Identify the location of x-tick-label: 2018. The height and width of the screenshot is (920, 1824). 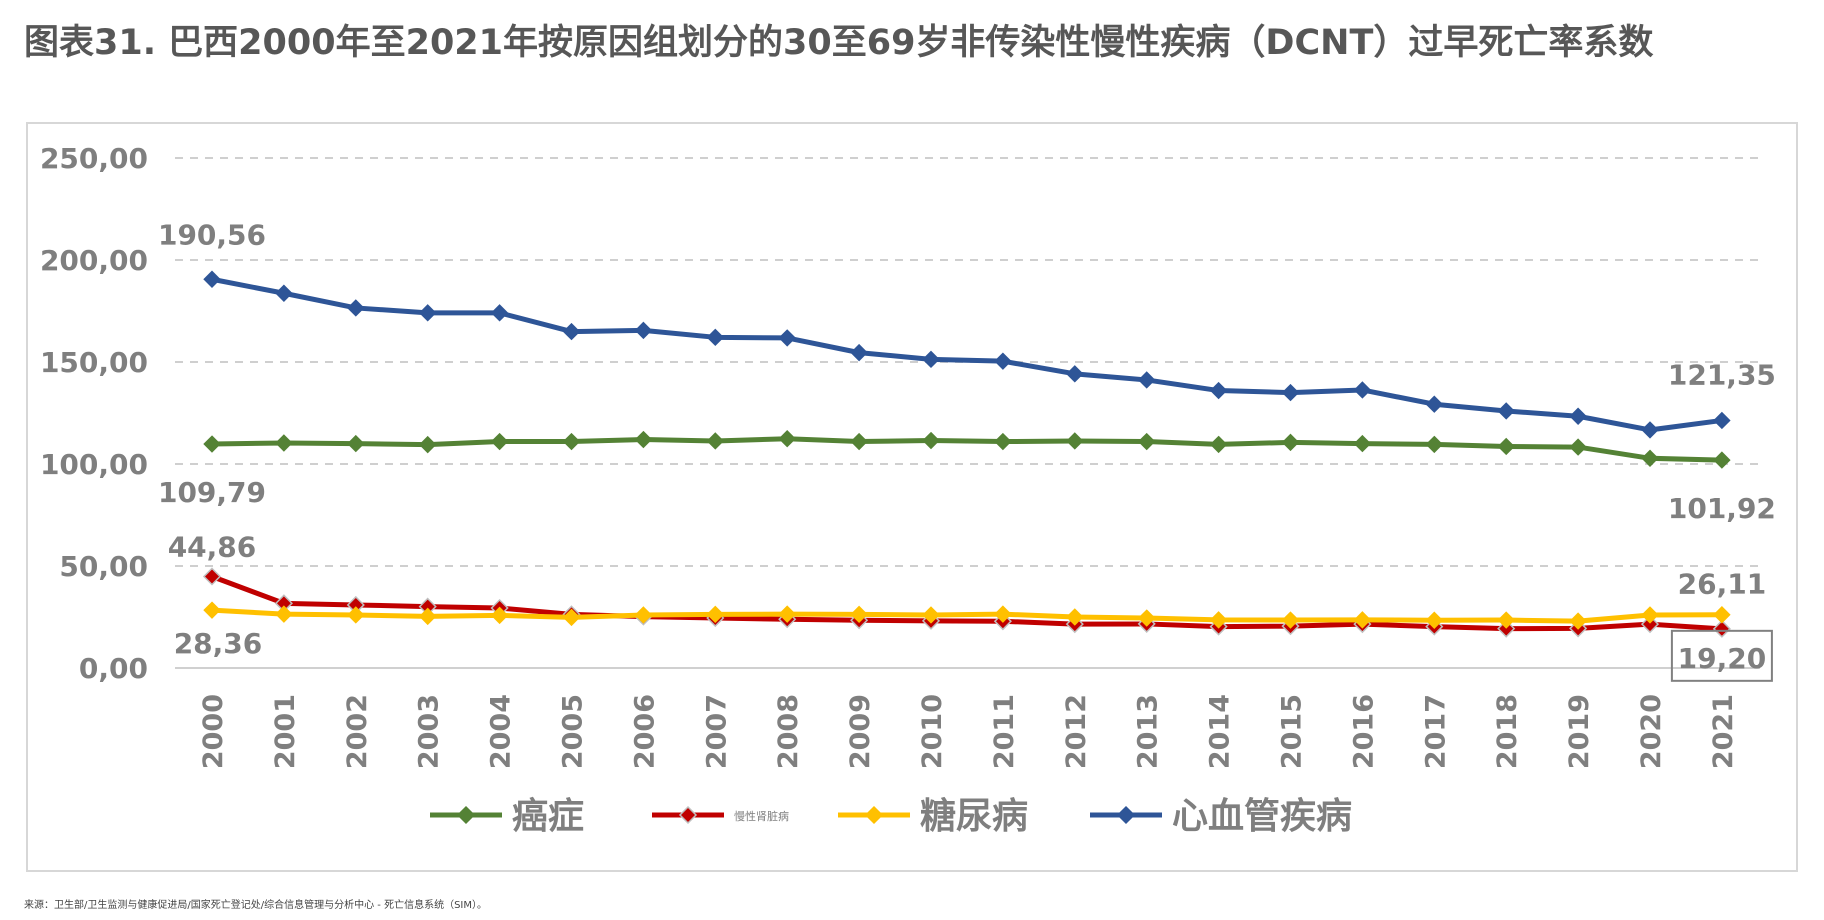
(1507, 731).